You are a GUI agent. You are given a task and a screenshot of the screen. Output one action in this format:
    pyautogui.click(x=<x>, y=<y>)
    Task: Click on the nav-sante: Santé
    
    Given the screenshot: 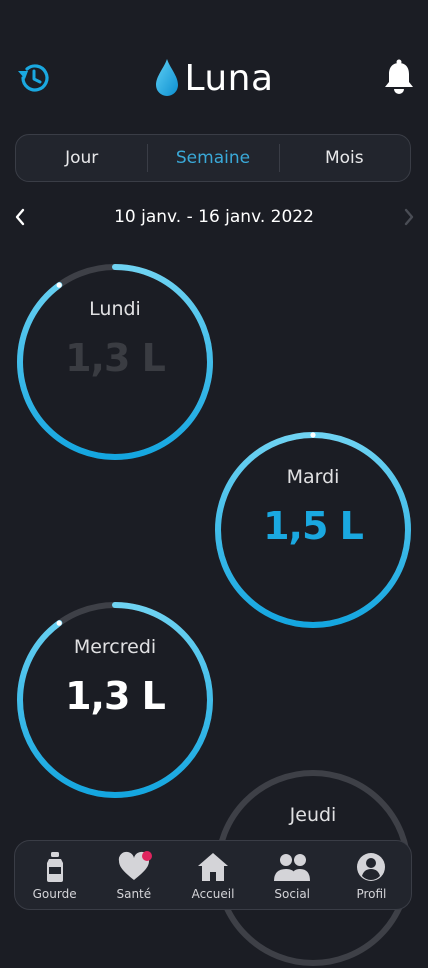 What is the action you would take?
    pyautogui.click(x=133, y=875)
    